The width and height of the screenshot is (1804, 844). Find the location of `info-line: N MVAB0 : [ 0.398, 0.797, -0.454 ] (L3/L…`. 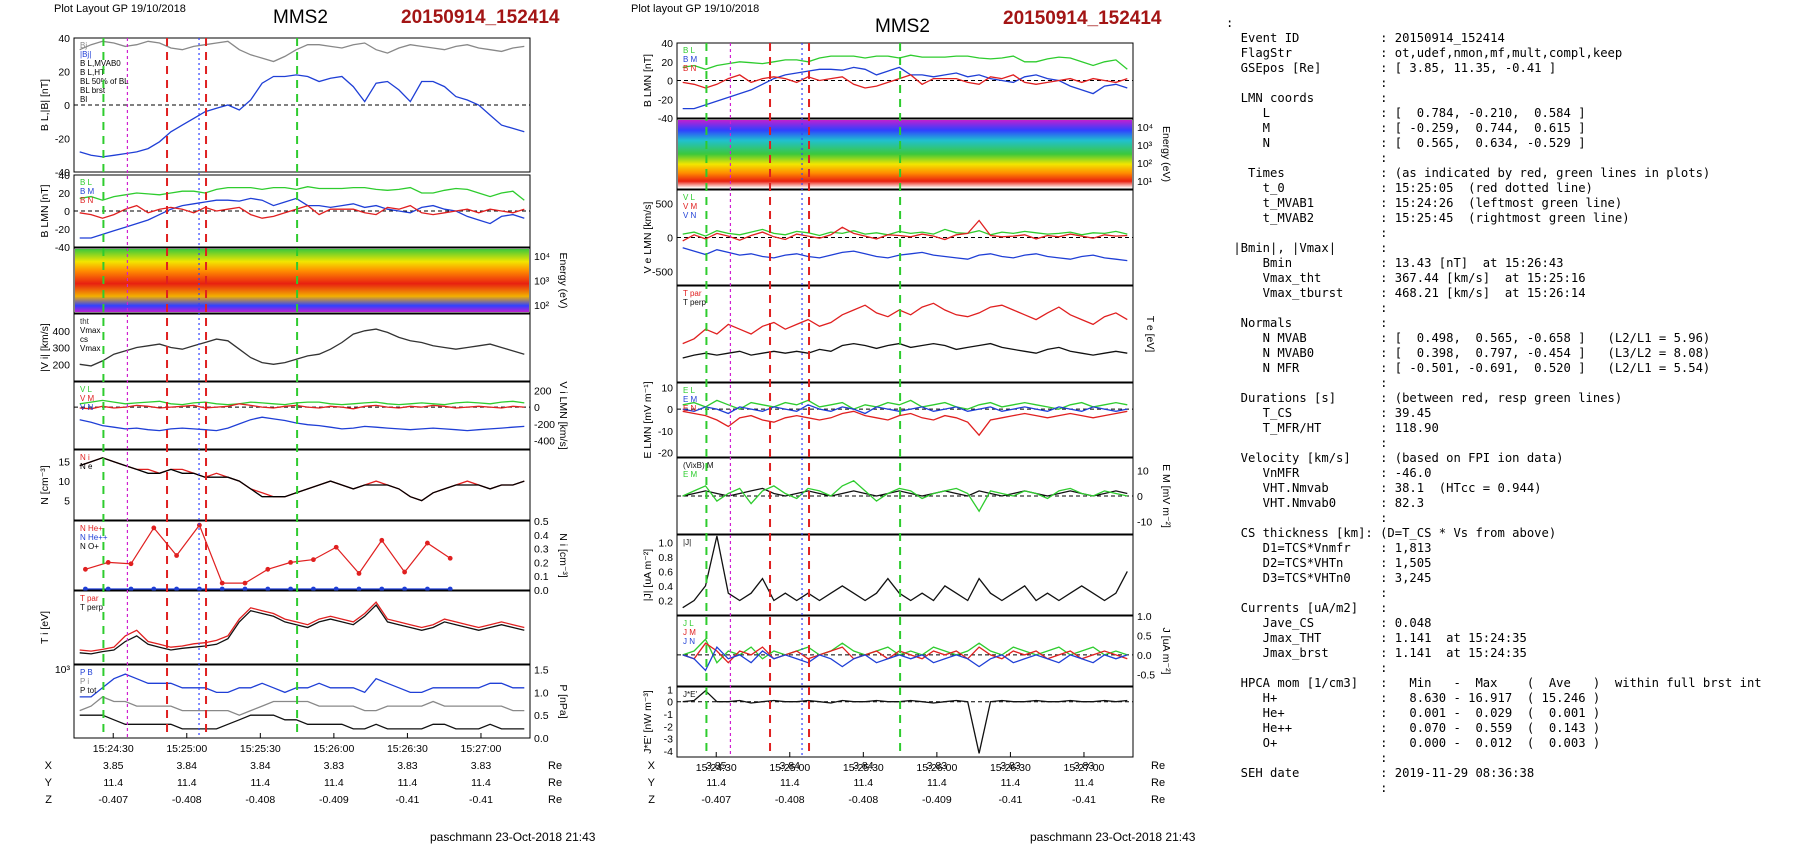

info-line: N MVAB0 : [ 0.398, 0.797, -0.454 ] (L3/L… is located at coordinates (1468, 353).